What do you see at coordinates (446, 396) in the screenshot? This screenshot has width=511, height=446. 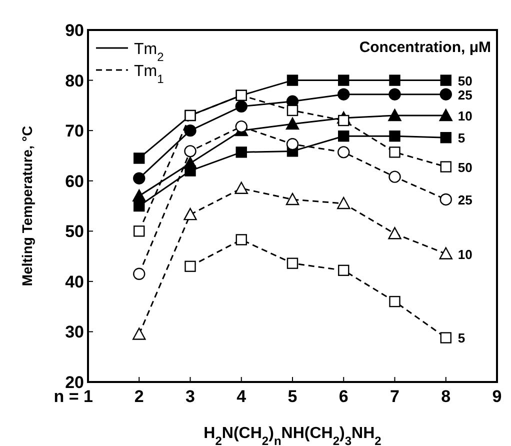 I see `x-tick-label: 8` at bounding box center [446, 396].